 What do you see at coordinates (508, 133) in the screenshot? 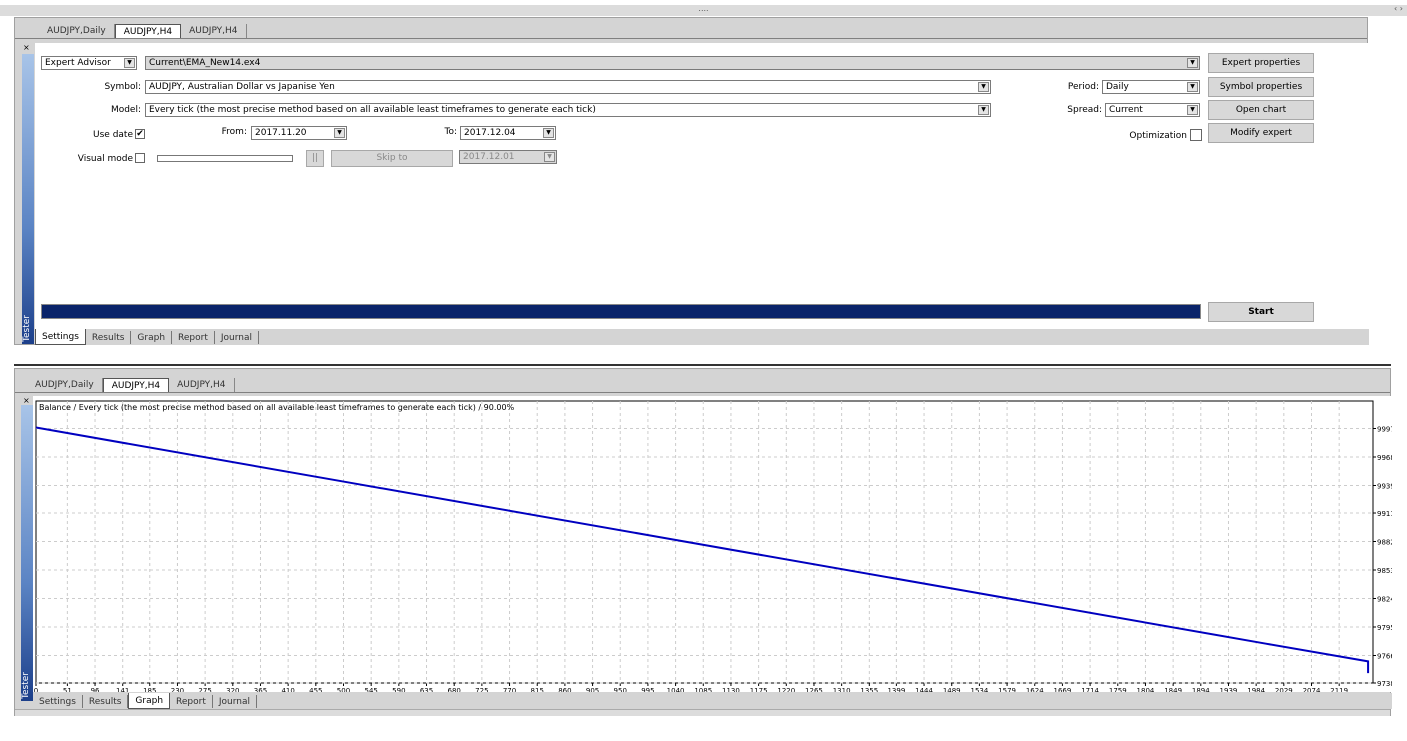
I see `to-date-input: 2017.12.04 ▼` at bounding box center [508, 133].